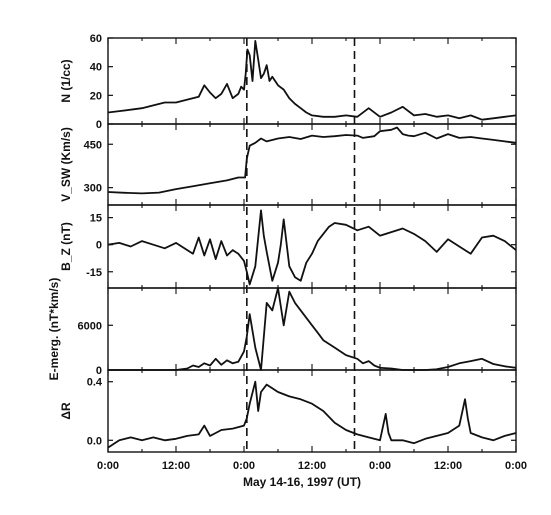 The height and width of the screenshot is (515, 551). I want to click on y-tick-label: 0.4, so click(95, 383).